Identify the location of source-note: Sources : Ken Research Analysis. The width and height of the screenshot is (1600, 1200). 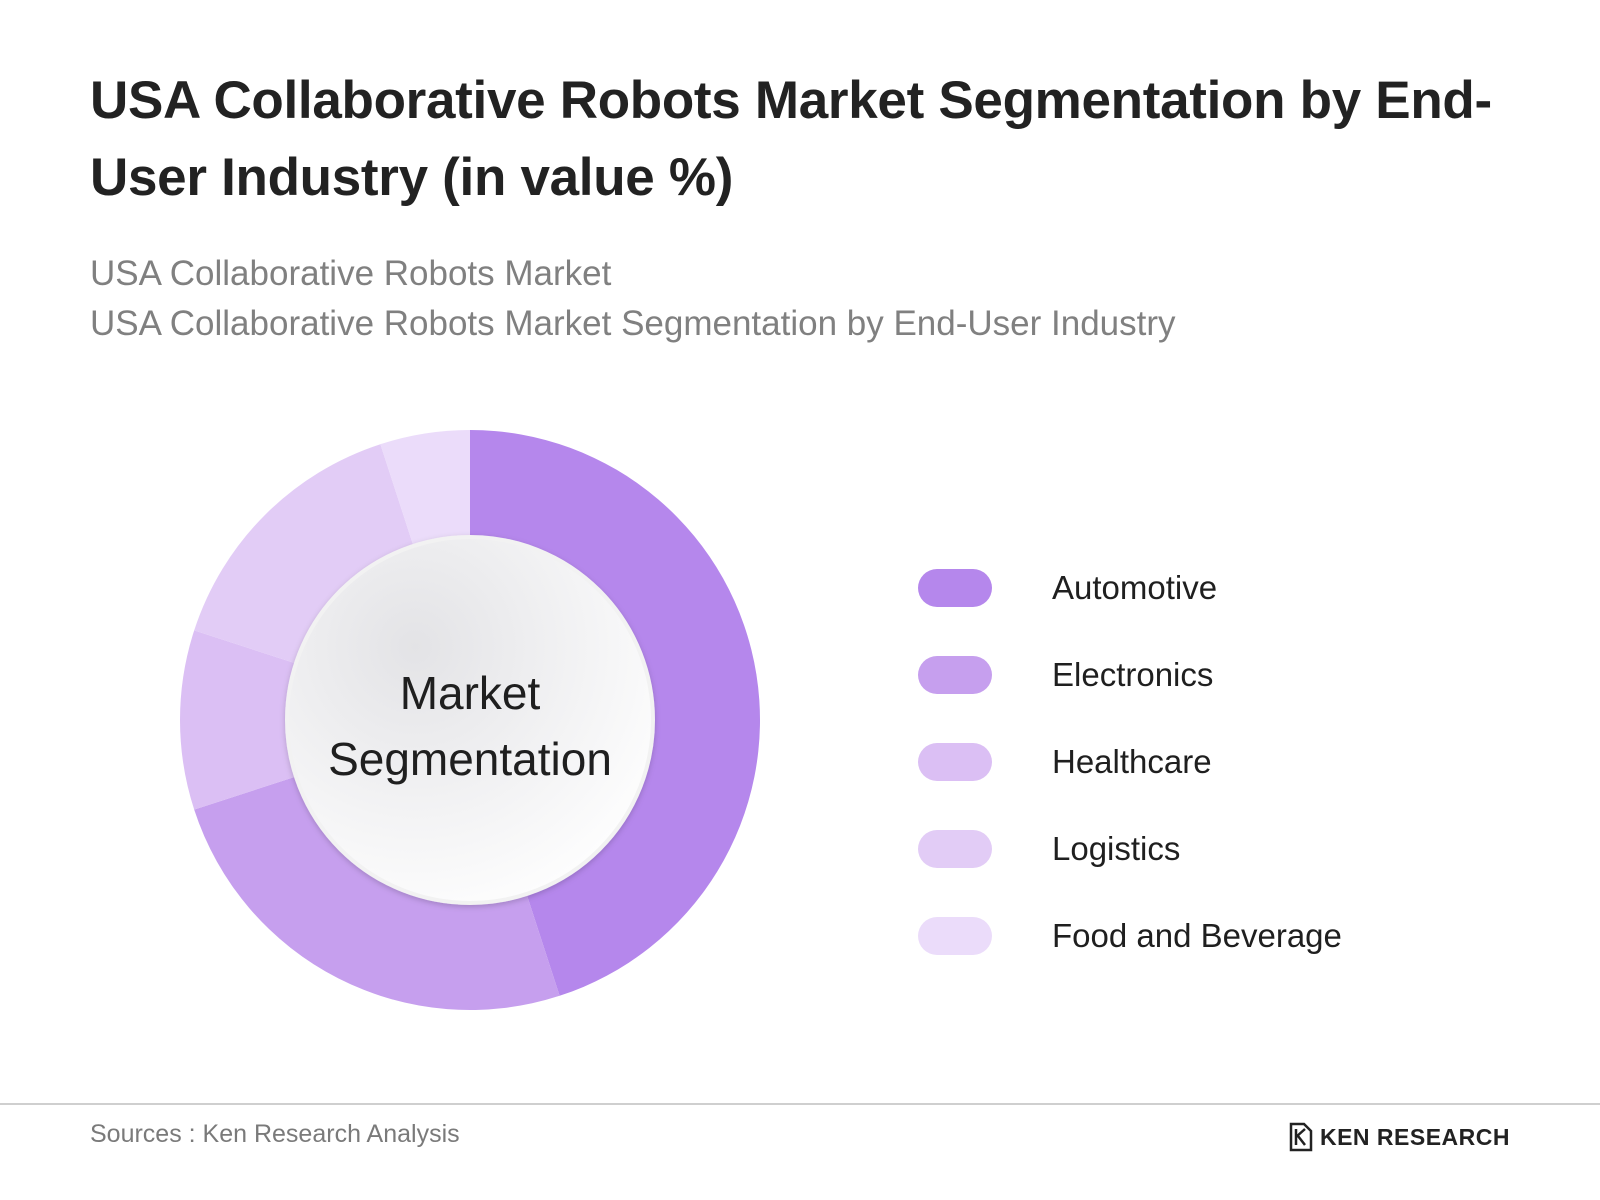
(275, 1134).